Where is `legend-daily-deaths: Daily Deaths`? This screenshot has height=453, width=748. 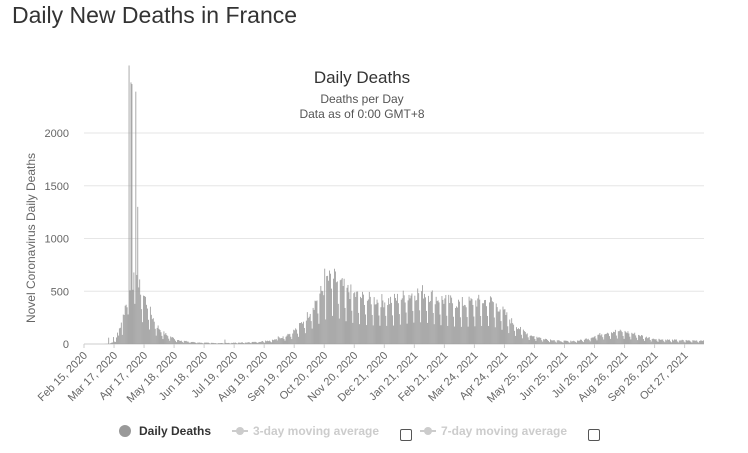
legend-daily-deaths: Daily Deaths is located at coordinates (165, 431).